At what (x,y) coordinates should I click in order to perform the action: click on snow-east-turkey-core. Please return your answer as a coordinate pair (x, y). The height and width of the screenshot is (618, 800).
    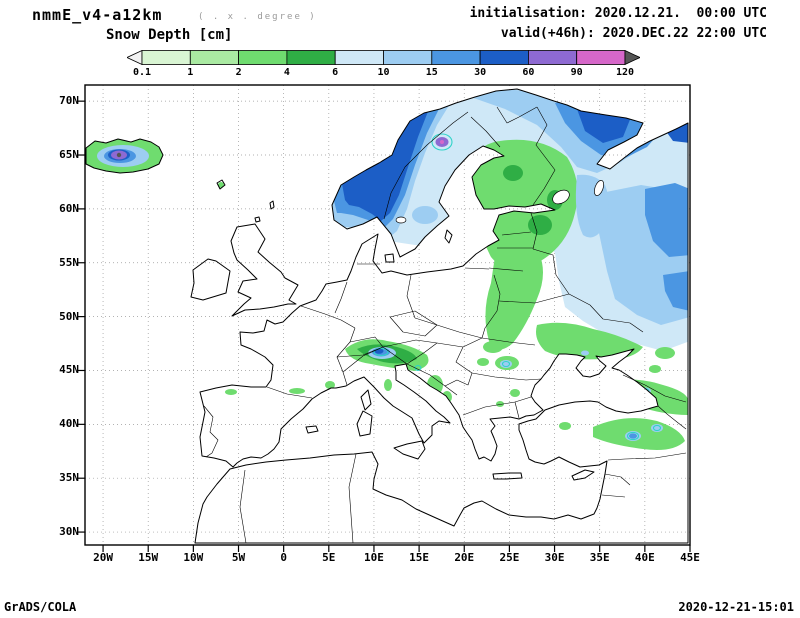
    Looking at the image, I should click on (644, 432).